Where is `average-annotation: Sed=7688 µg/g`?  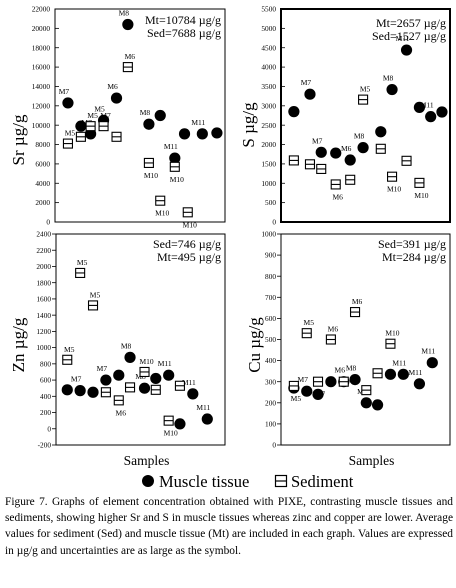 average-annotation: Sed=7688 µg/g is located at coordinates (184, 33).